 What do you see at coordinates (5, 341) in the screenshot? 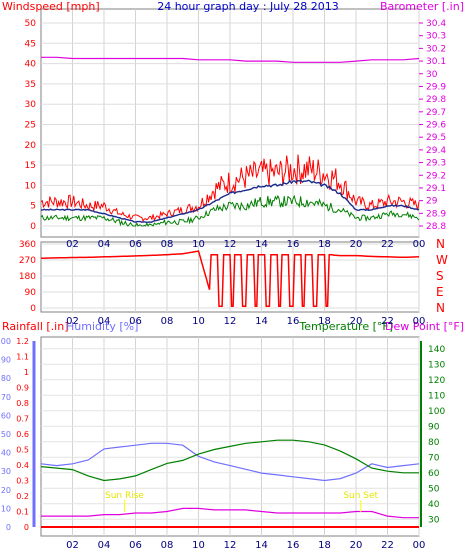
I see `humidity-tick-label: 100` at bounding box center [5, 341].